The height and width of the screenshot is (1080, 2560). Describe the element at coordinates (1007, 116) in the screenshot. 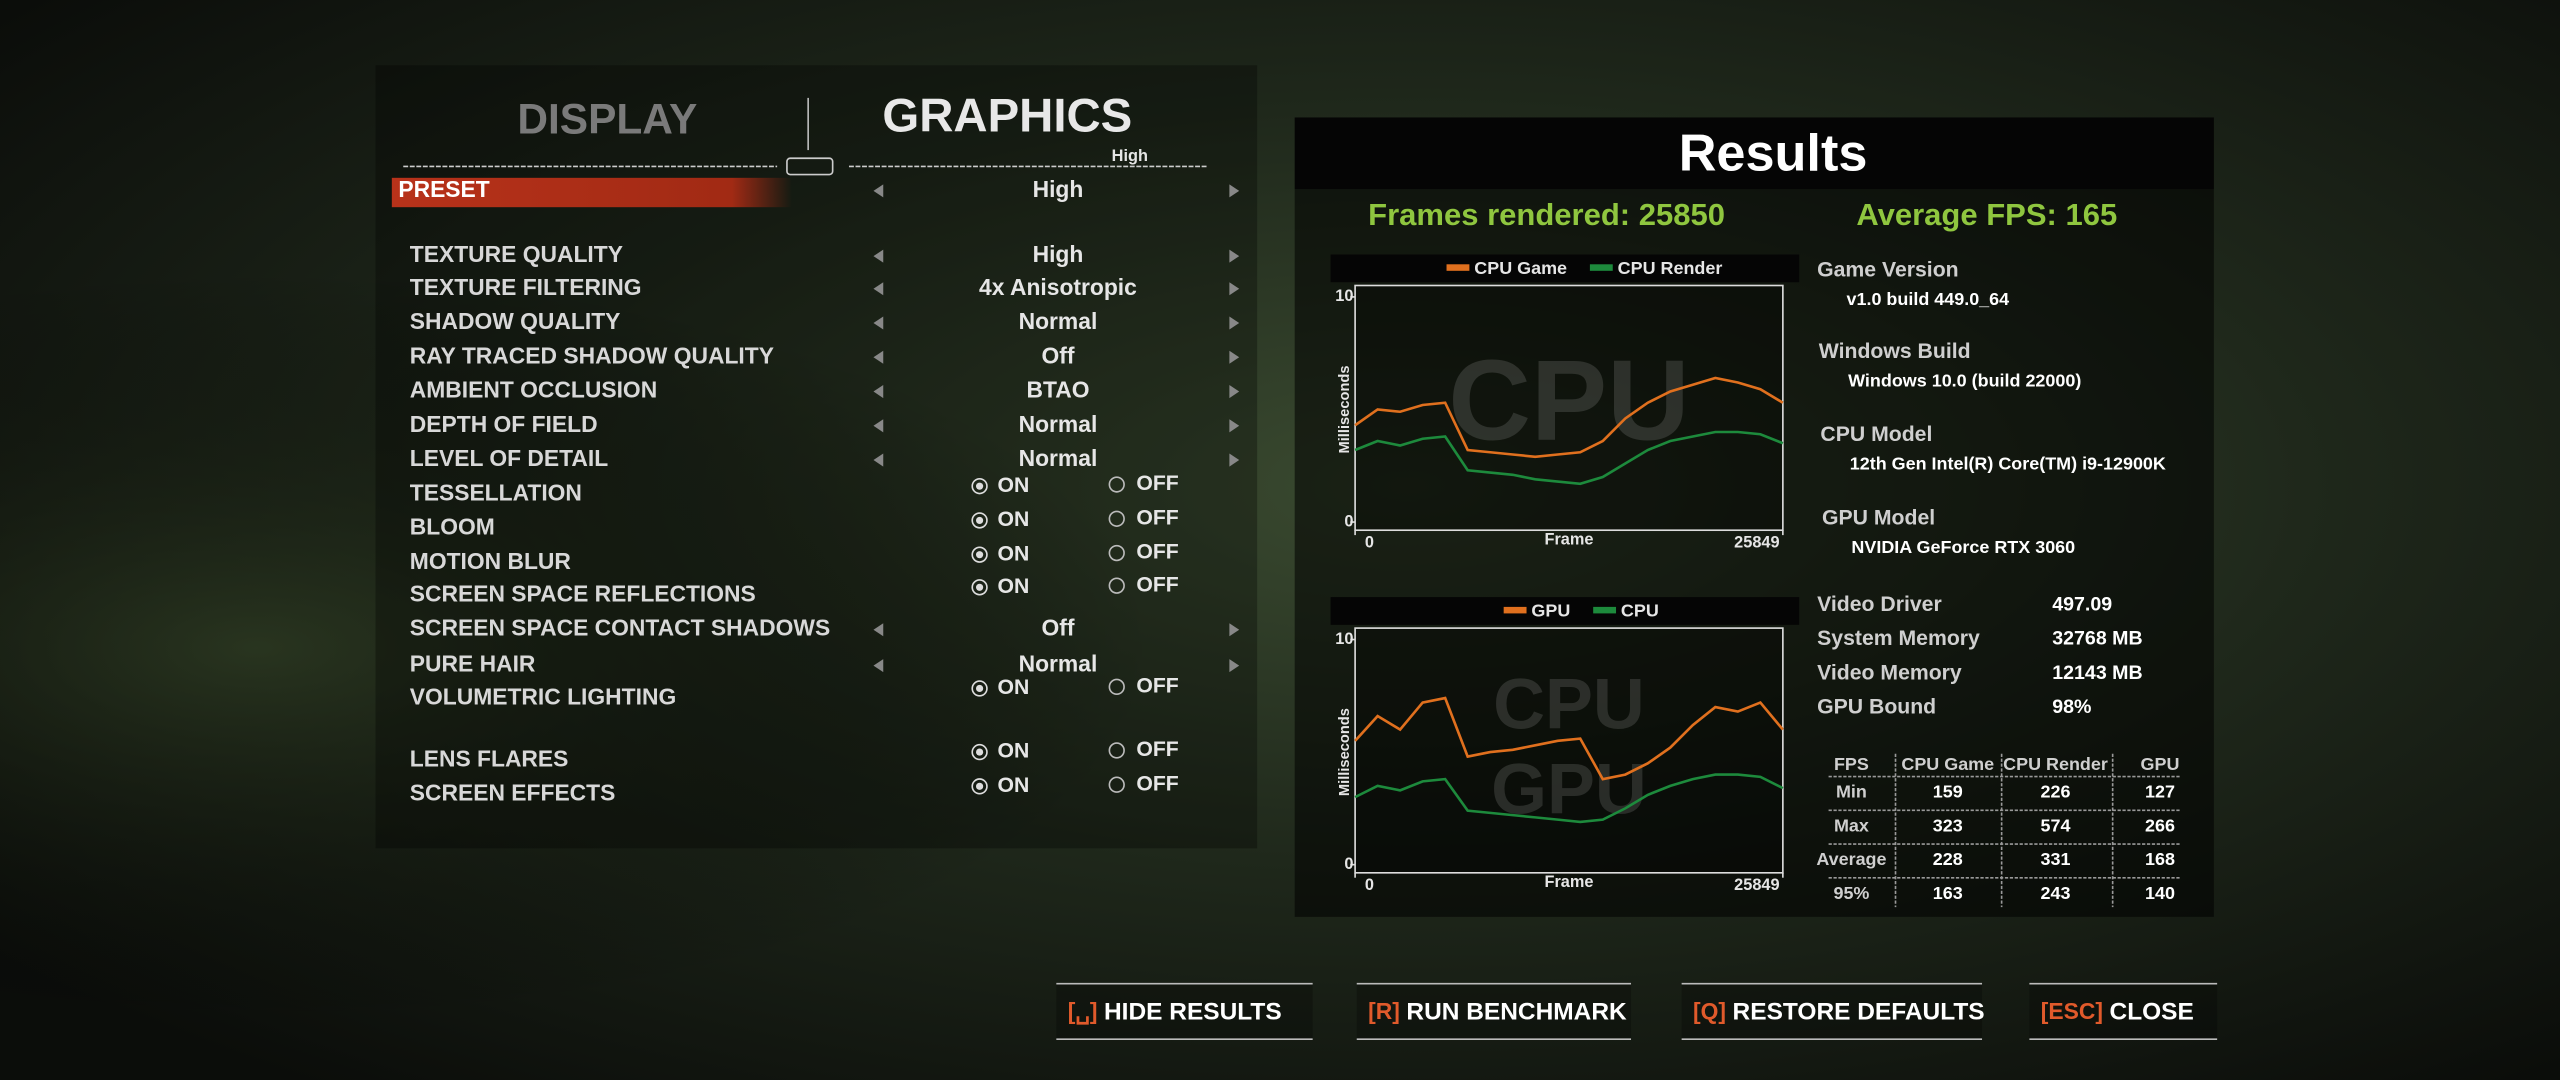

I see `tab-graphics: GRAPHICS` at that location.